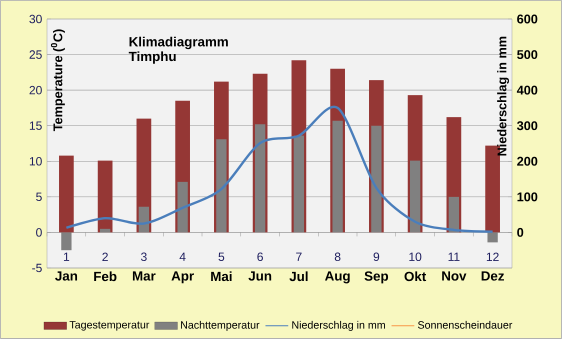  I want to click on x-tick-label: Aug, so click(337, 277).